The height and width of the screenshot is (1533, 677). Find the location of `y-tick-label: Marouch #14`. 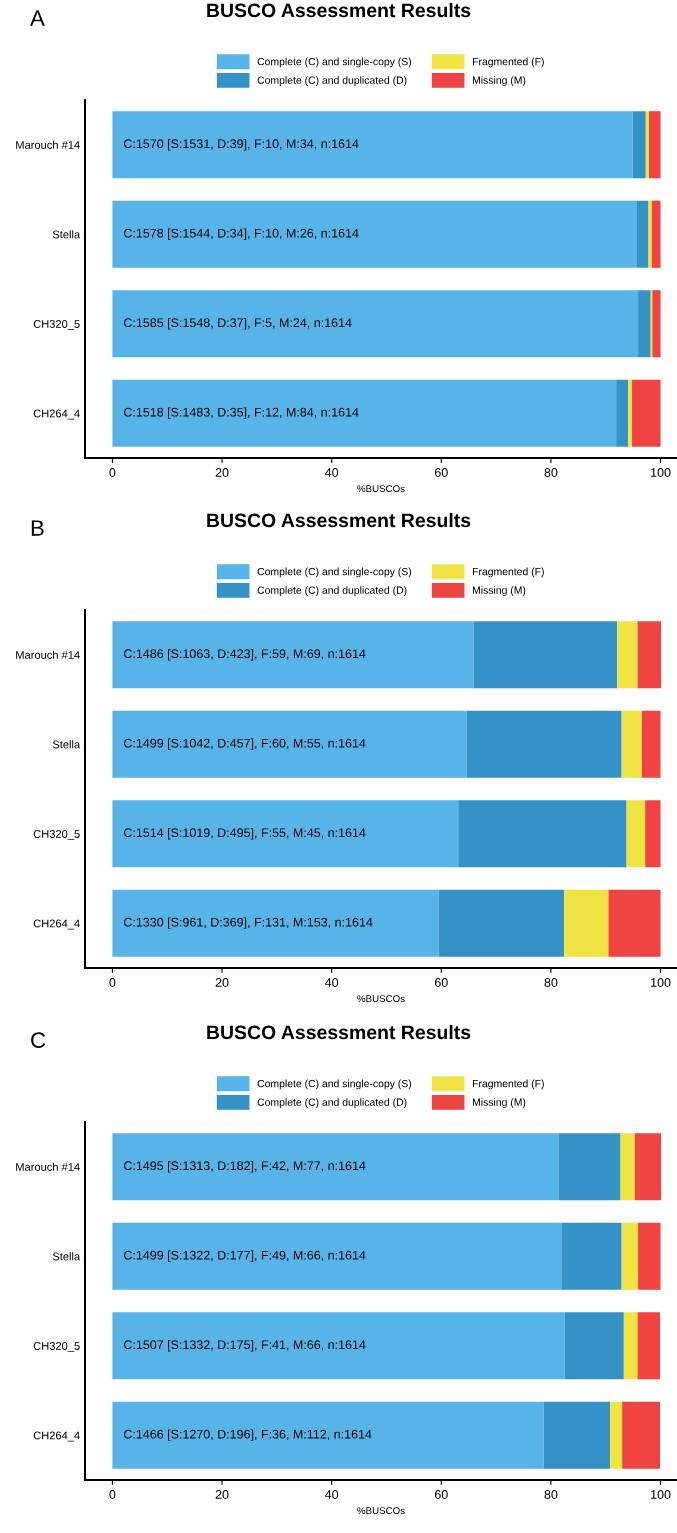

y-tick-label: Marouch #14 is located at coordinates (48, 1166).